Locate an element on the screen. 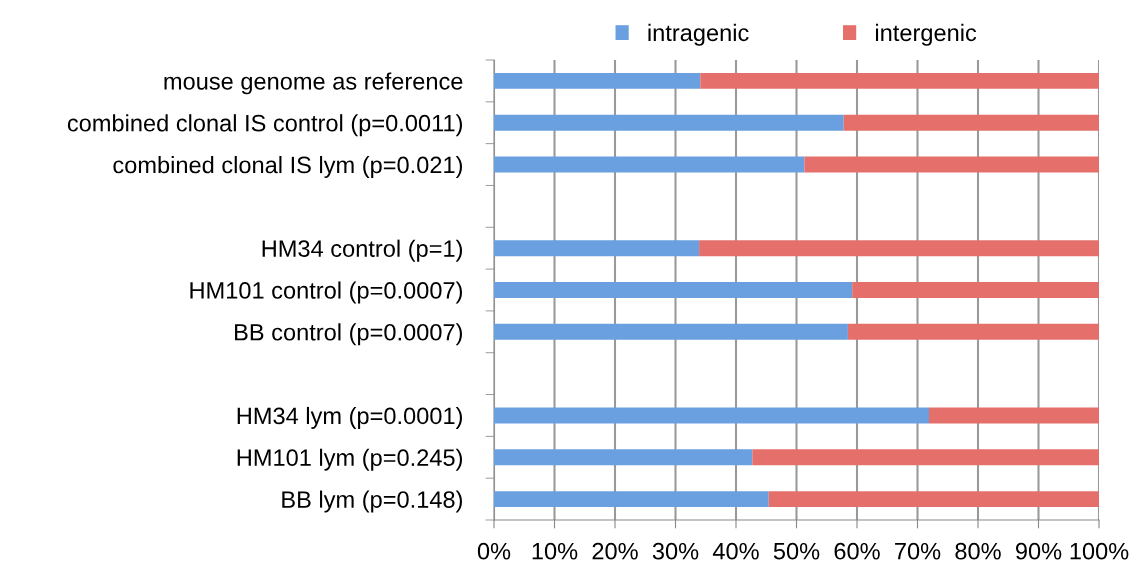 The width and height of the screenshot is (1135, 585). x-tick-label: 60% is located at coordinates (857, 551).